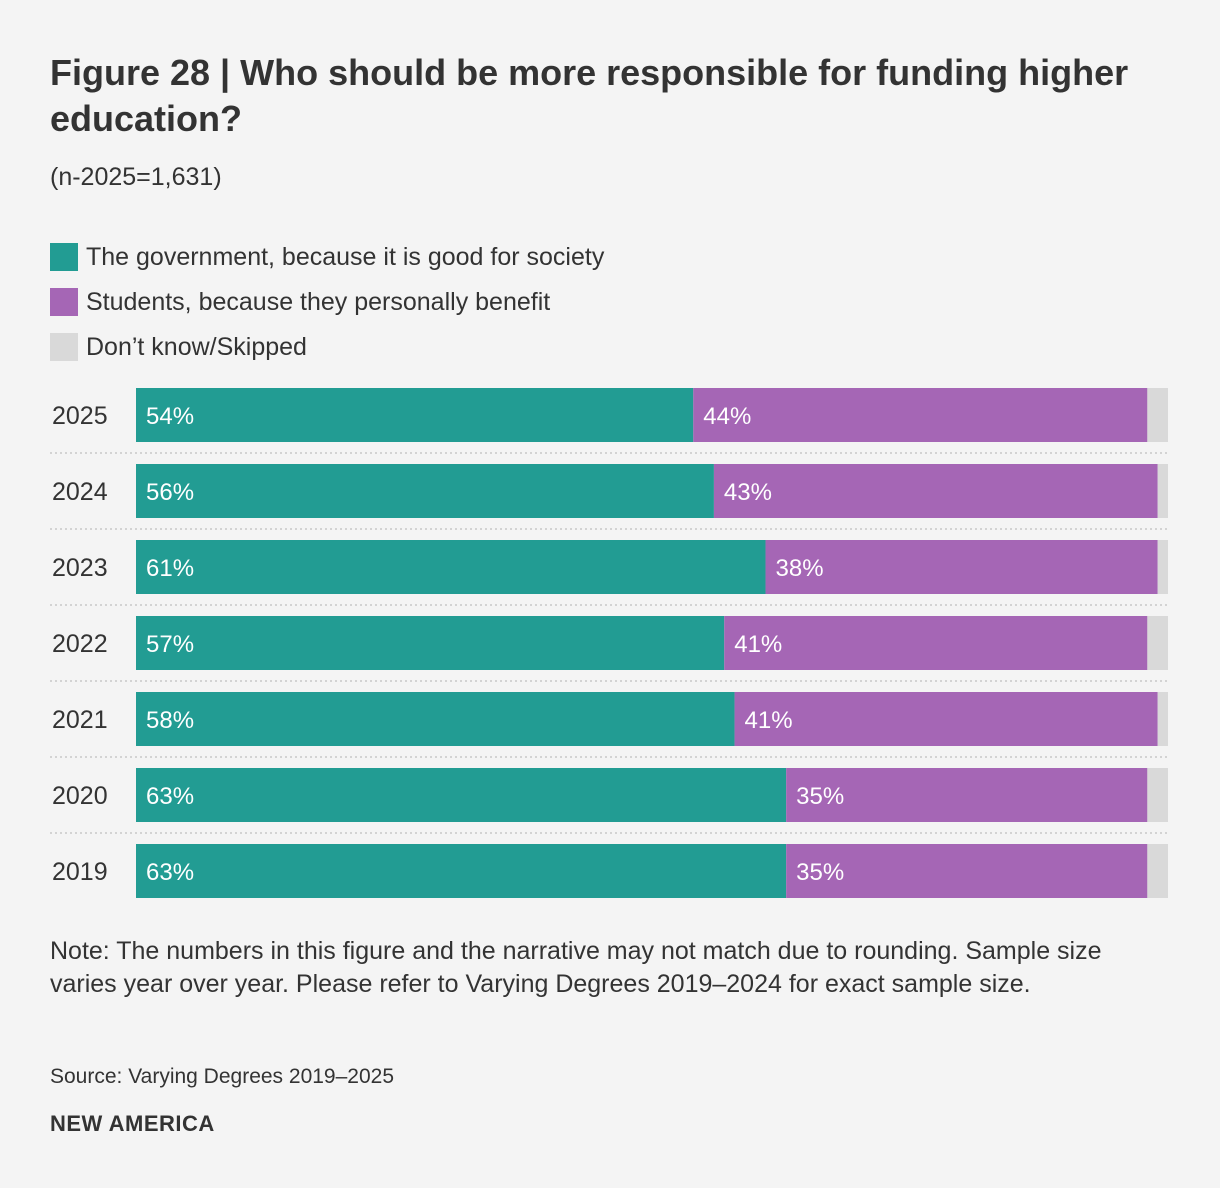  Describe the element at coordinates (170, 644) in the screenshot. I see `data-label-2022-series-0: 57%` at that location.